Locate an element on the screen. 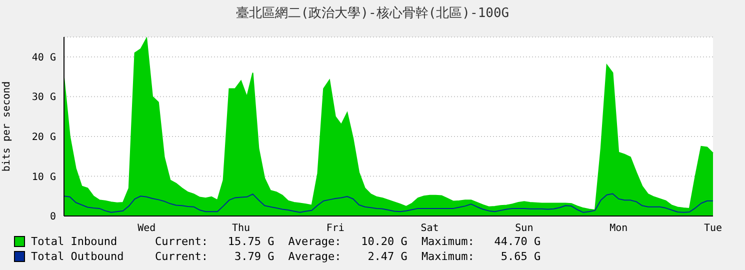 The image size is (745, 270). text: Current: 3.79 G is located at coordinates (214, 256).